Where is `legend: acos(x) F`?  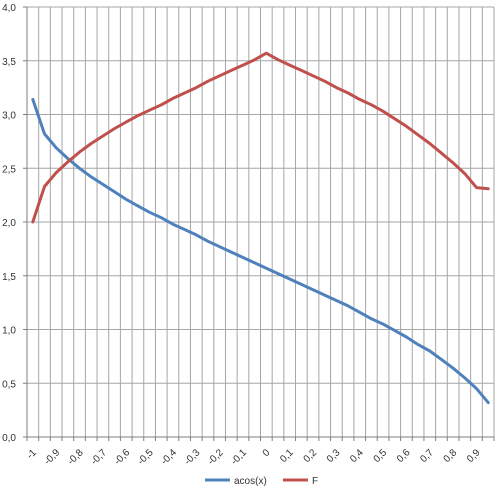
legend: acos(x) F is located at coordinates (261, 481).